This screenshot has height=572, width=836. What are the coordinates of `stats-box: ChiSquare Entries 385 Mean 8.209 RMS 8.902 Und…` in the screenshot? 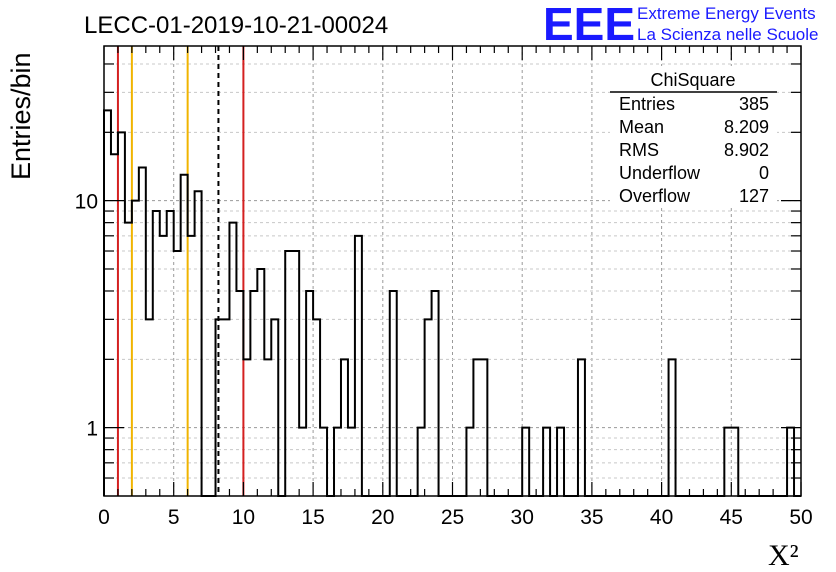 It's located at (693, 136).